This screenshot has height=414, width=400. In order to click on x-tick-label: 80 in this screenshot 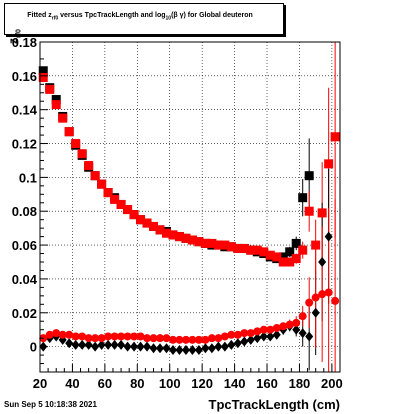, I will do `click(137, 383)`.